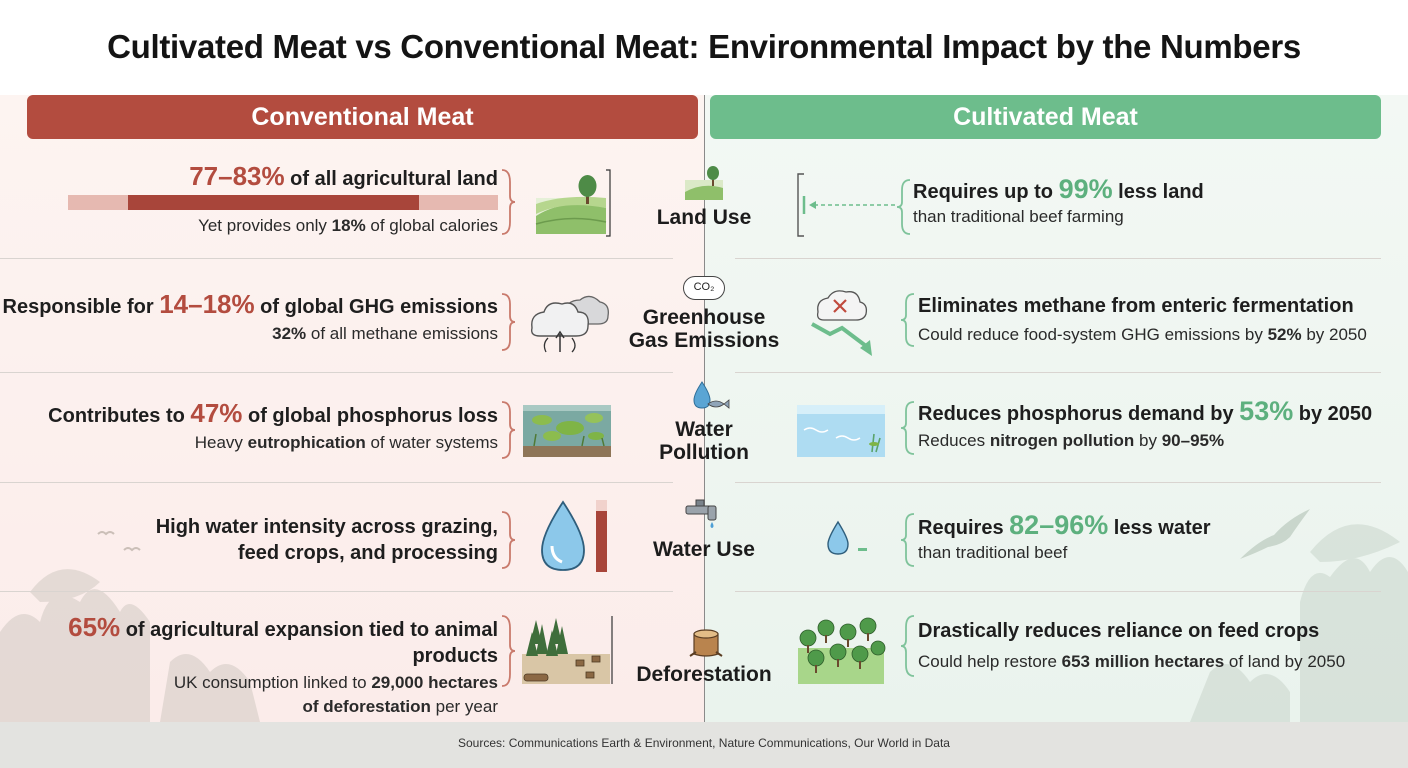 The height and width of the screenshot is (768, 1408). I want to click on cultivated-ghg-sub-bold: 52%, so click(1284, 334).